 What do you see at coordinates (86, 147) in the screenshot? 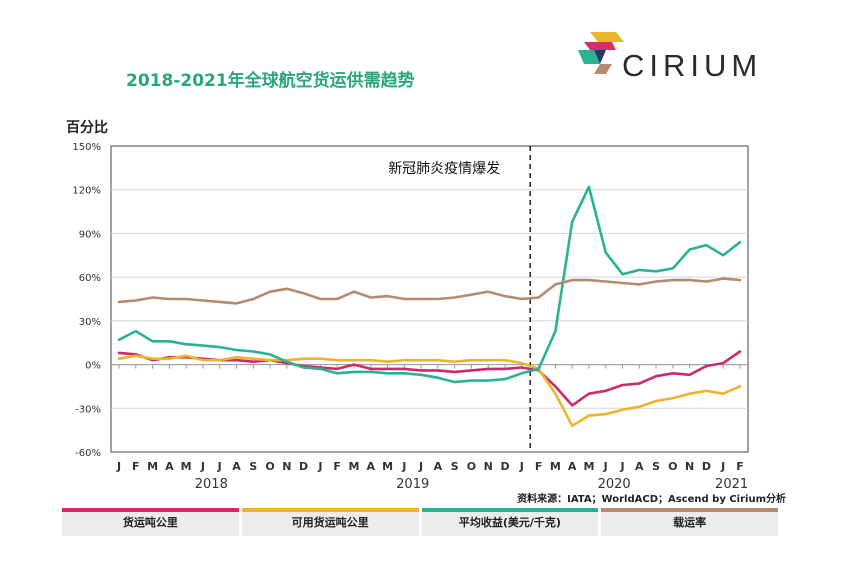
I see `y-tick-label: 150%` at bounding box center [86, 147].